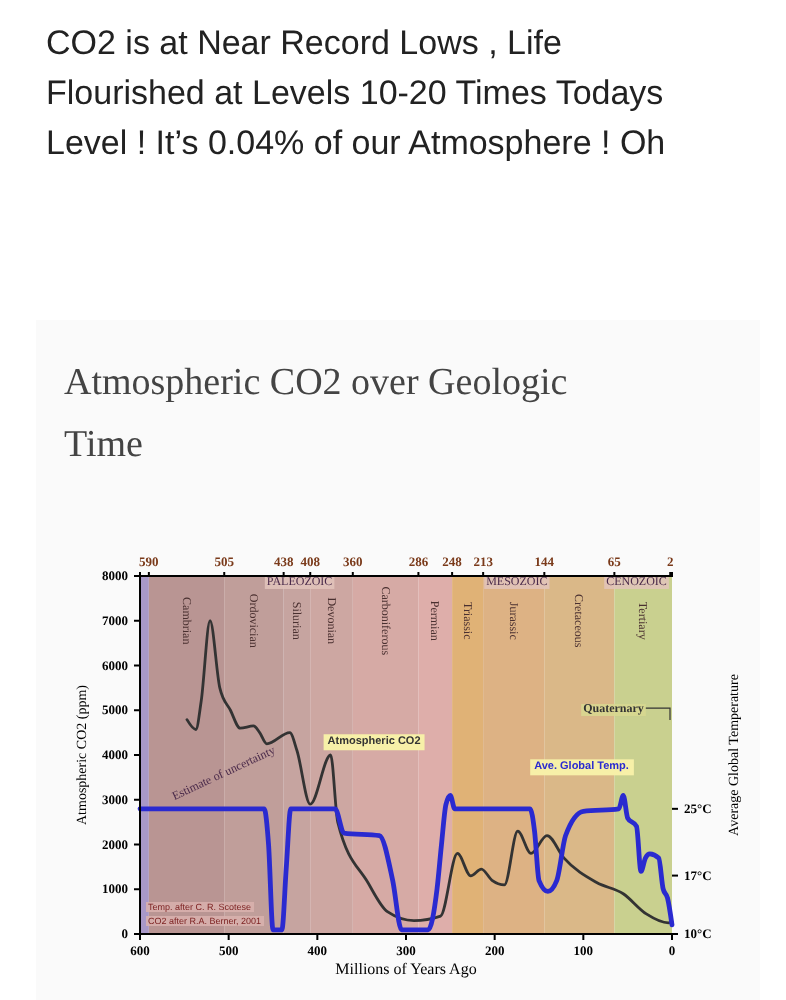 This screenshot has height=1000, width=786. I want to click on chart-title: CO2 is at Near Record Lows , Life Flourished at Levels 10-20 Times Todays Level ! It’s 0.04% of our Atmosphere ! Oh, so click(356, 93).